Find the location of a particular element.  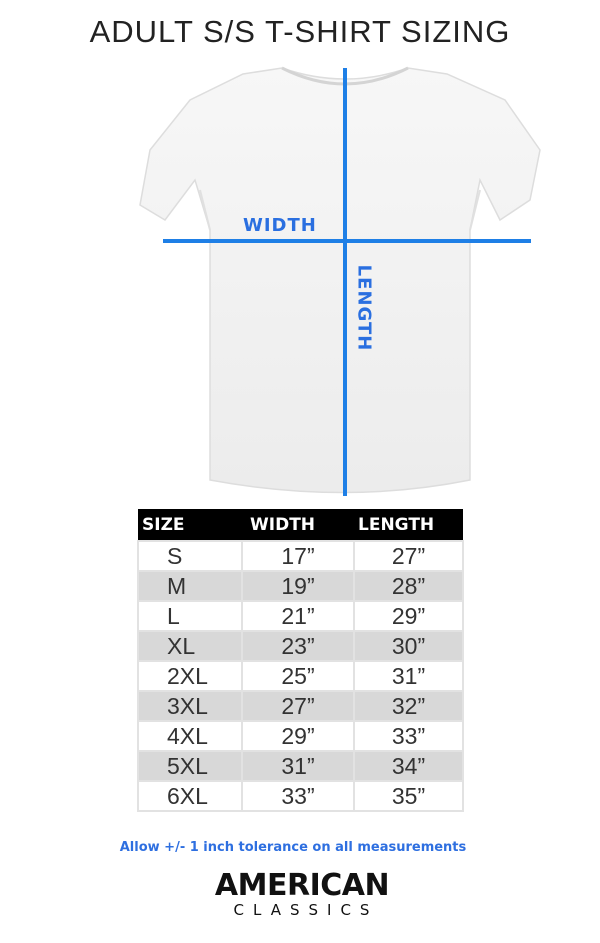

width-cell: 33” is located at coordinates (298, 796).